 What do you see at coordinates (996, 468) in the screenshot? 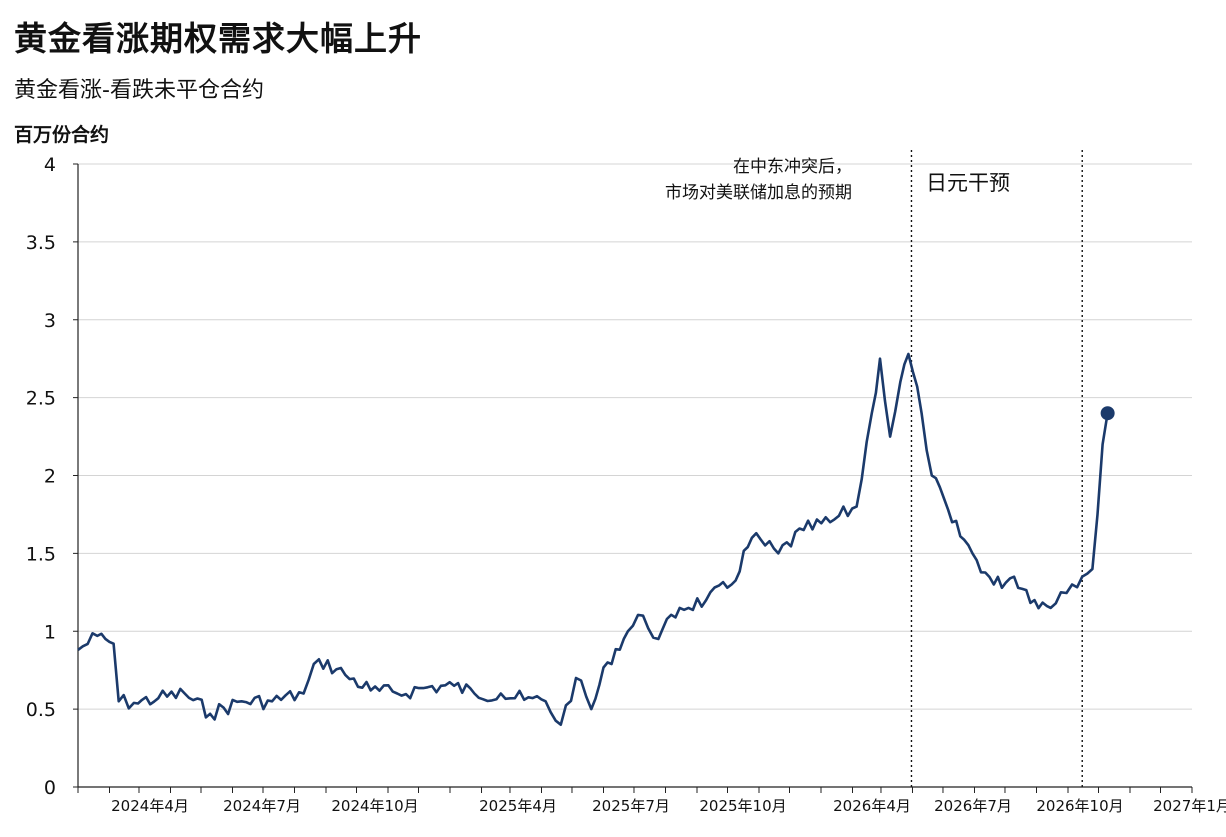
I see `event-lines` at bounding box center [996, 468].